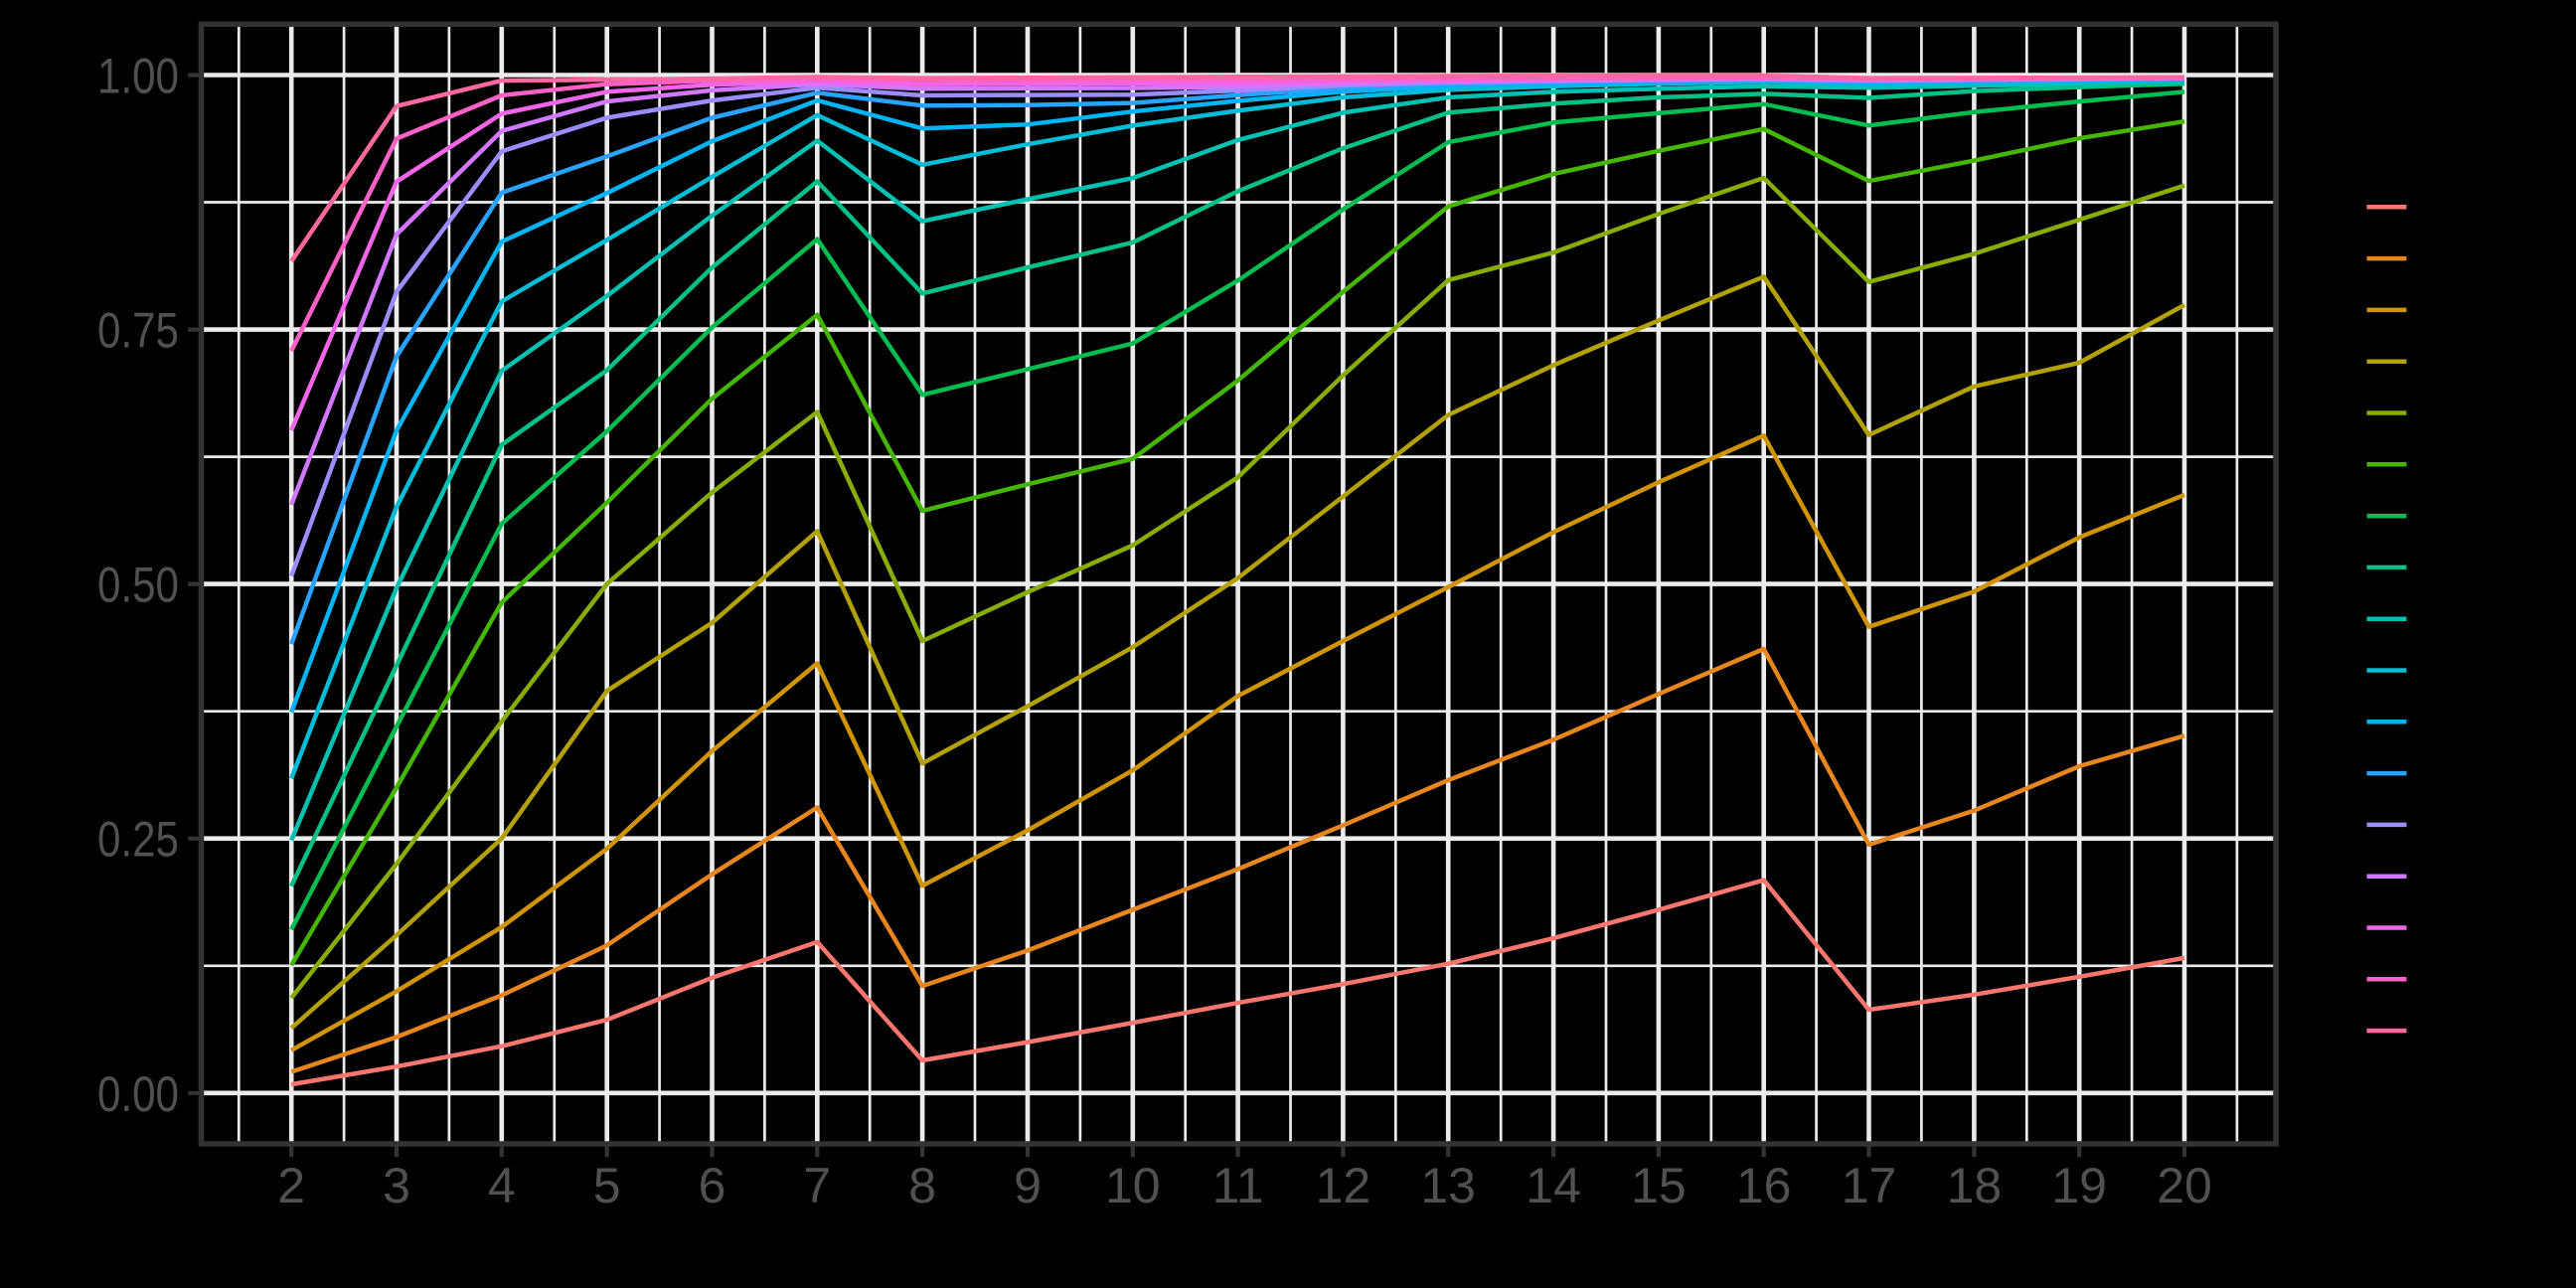  What do you see at coordinates (2079, 1185) in the screenshot?
I see `svg-text: 19` at bounding box center [2079, 1185].